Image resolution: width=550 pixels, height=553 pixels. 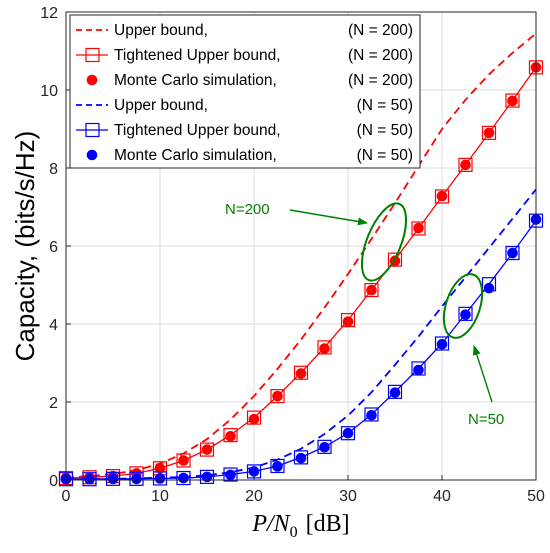 I want to click on annotation-n50: N=50, so click(x=486, y=419).